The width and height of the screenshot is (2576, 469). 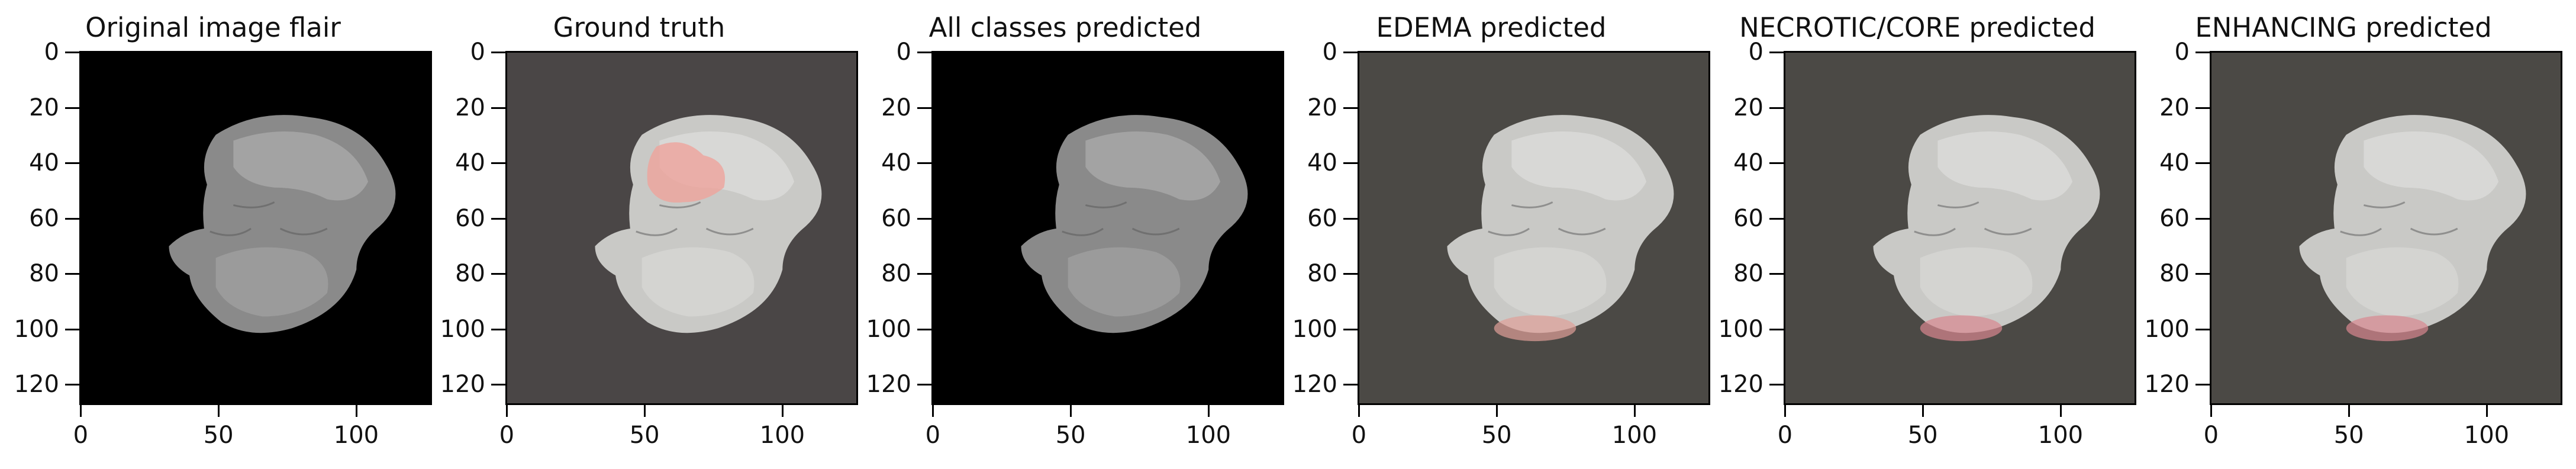 What do you see at coordinates (686, 172) in the screenshot?
I see `tumor-mask` at bounding box center [686, 172].